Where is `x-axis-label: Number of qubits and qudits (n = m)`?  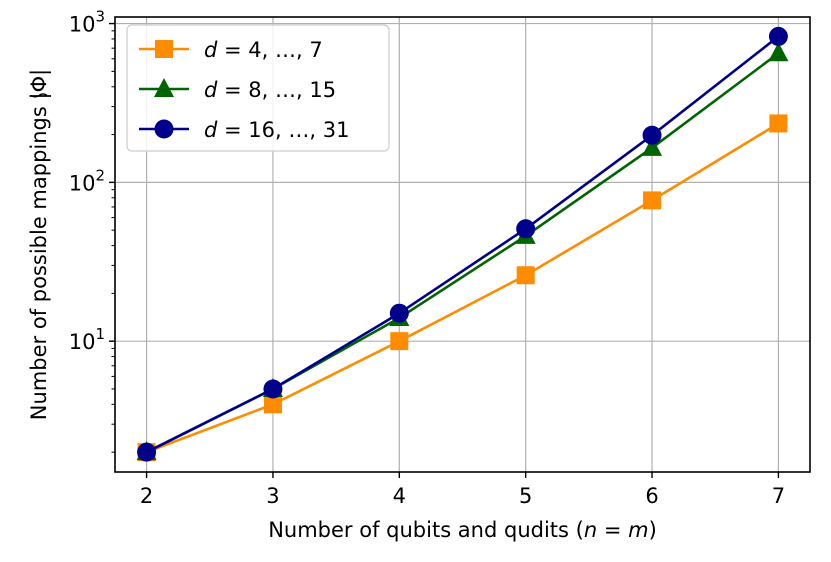 x-axis-label: Number of qubits and qudits (n = m) is located at coordinates (462, 530).